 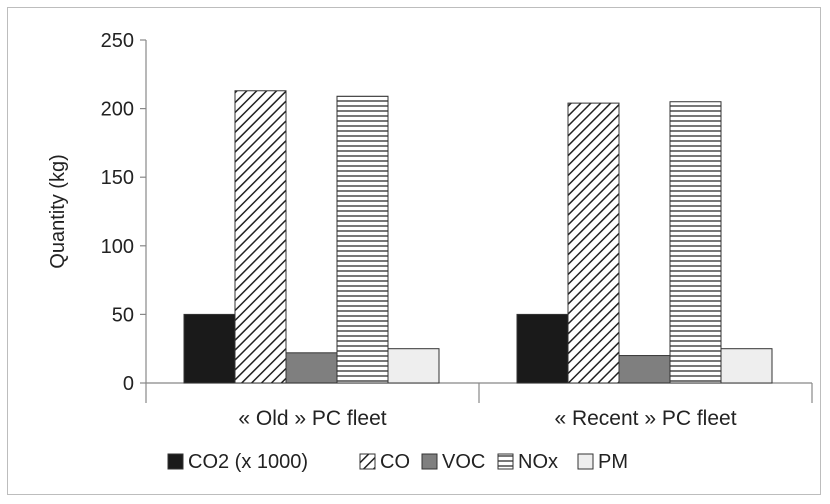 I want to click on y-tick-label: 200, so click(x=117, y=110).